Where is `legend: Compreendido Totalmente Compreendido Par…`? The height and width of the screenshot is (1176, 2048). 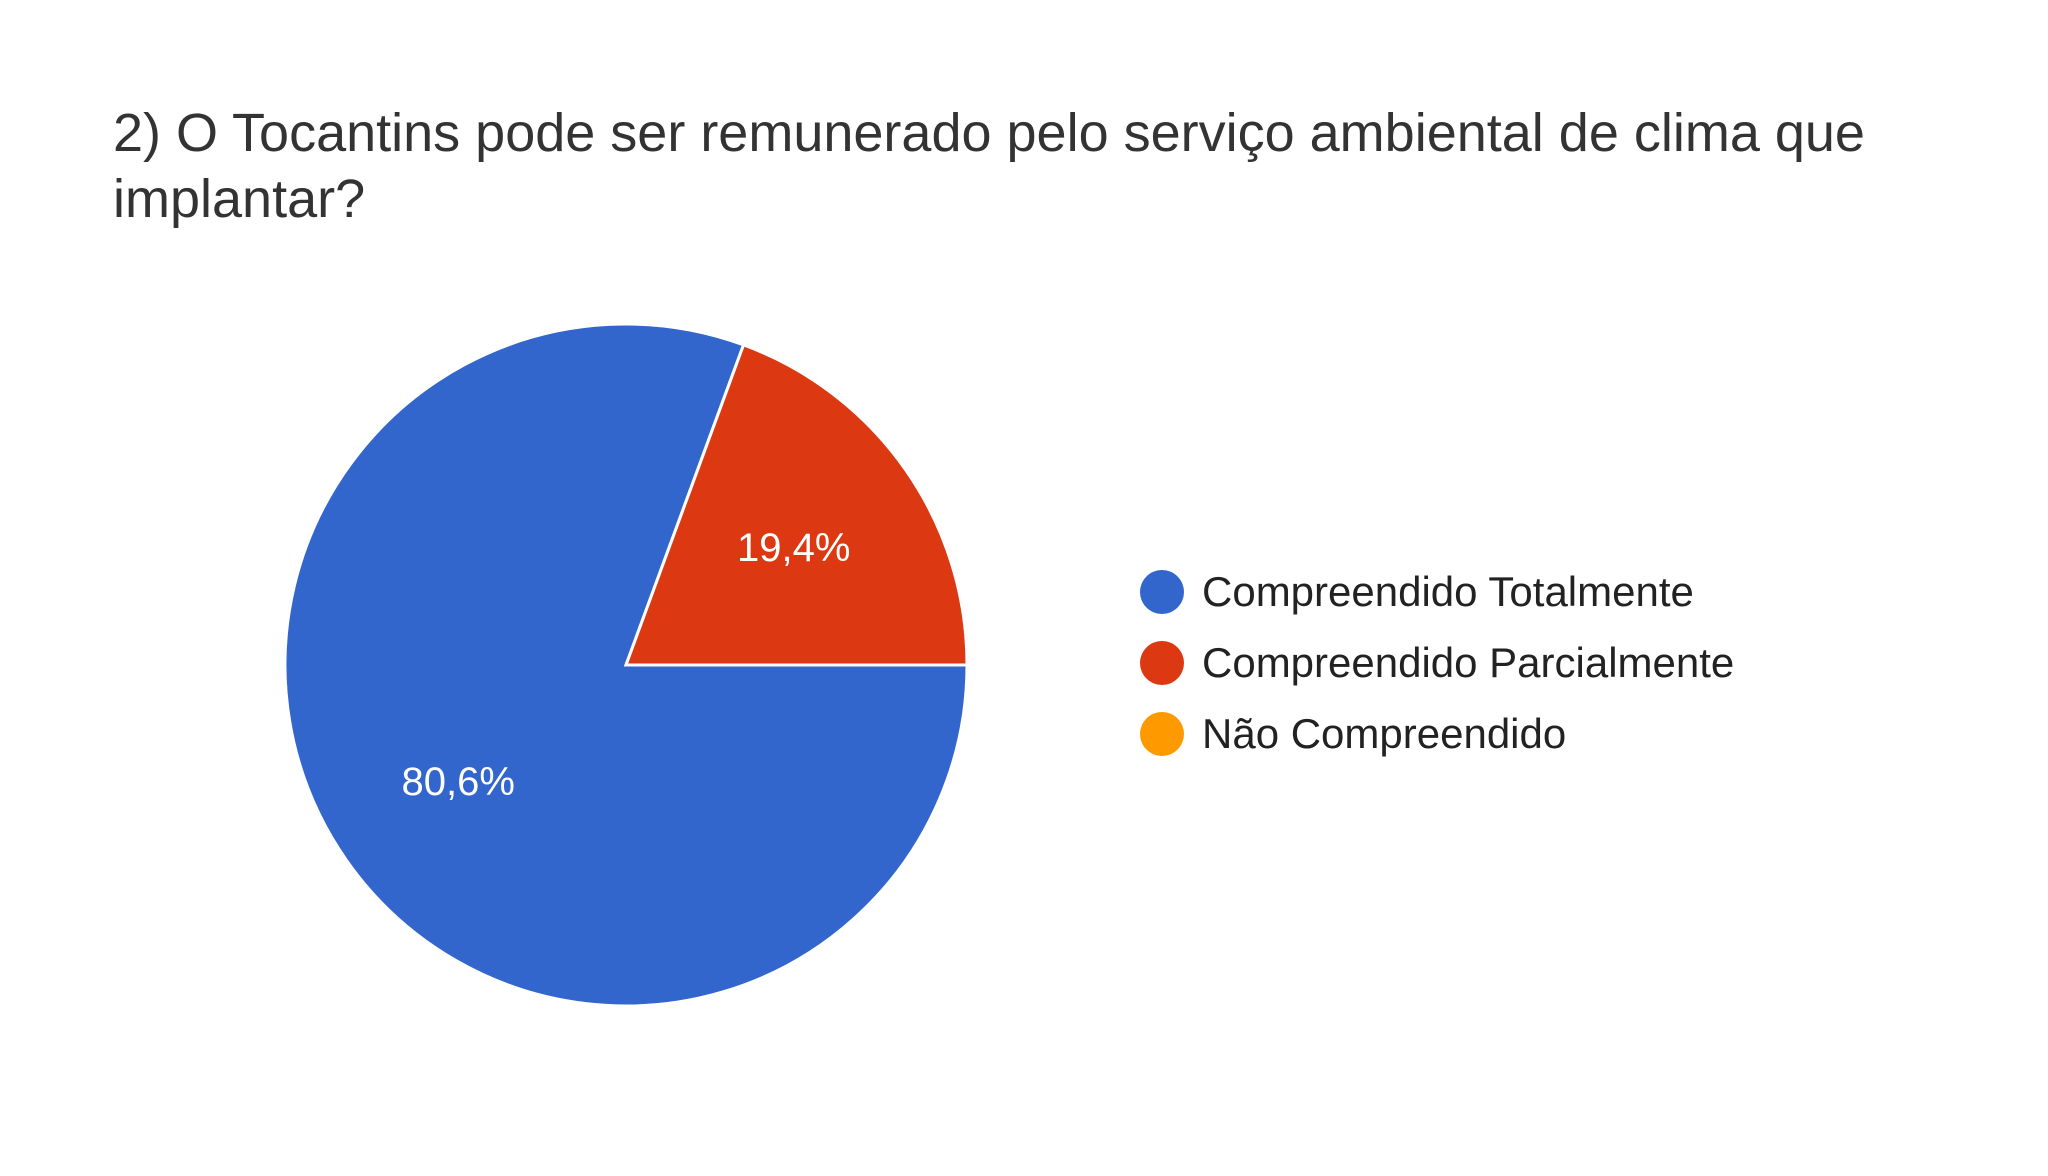 legend: Compreendido Totalmente Compreendido Par… is located at coordinates (1437, 662).